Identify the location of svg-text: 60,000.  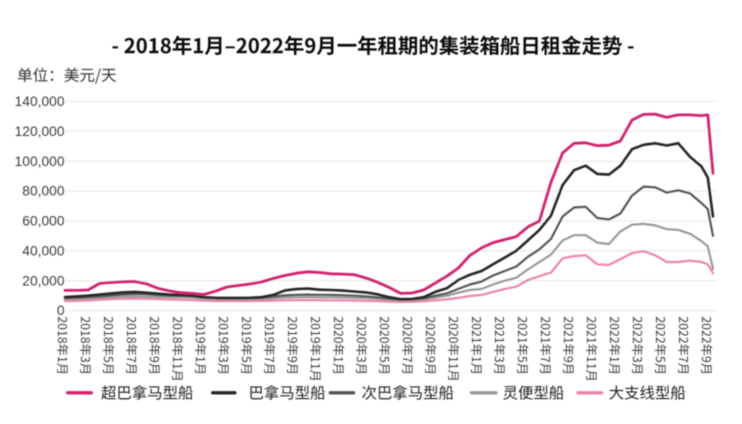
(43, 221).